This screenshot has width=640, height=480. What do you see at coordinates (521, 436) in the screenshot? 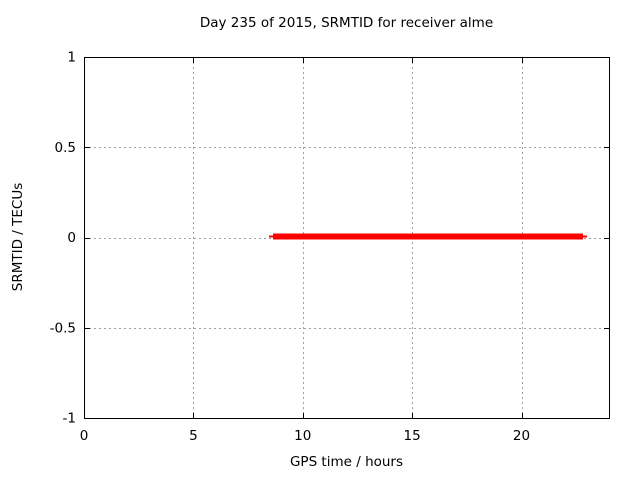
I see `x-tick-label: 20` at bounding box center [521, 436].